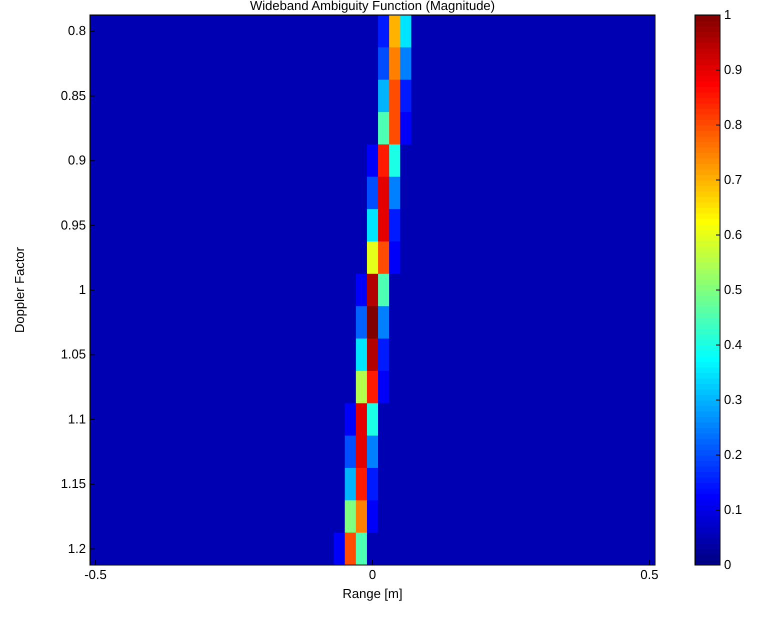  What do you see at coordinates (372, 593) in the screenshot?
I see `x-axis-title: Range [m]` at bounding box center [372, 593].